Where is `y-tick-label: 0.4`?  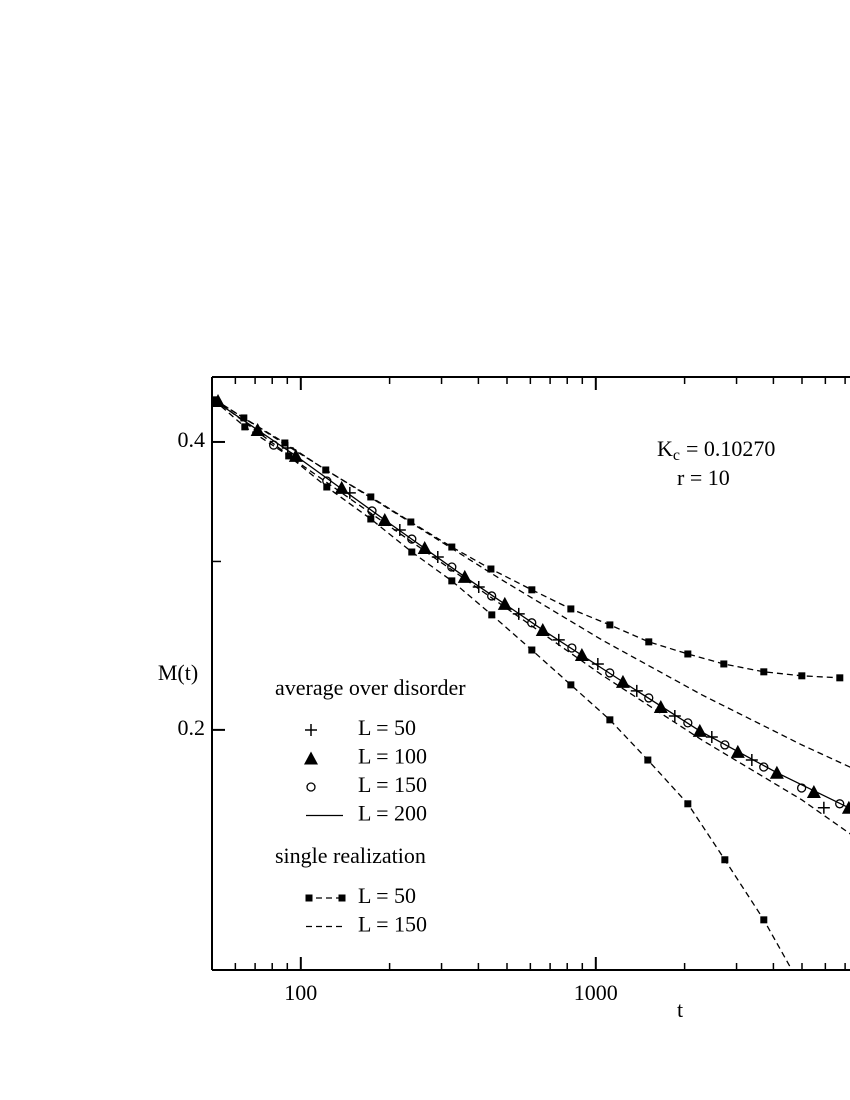
y-tick-label: 0.4 is located at coordinates (192, 439).